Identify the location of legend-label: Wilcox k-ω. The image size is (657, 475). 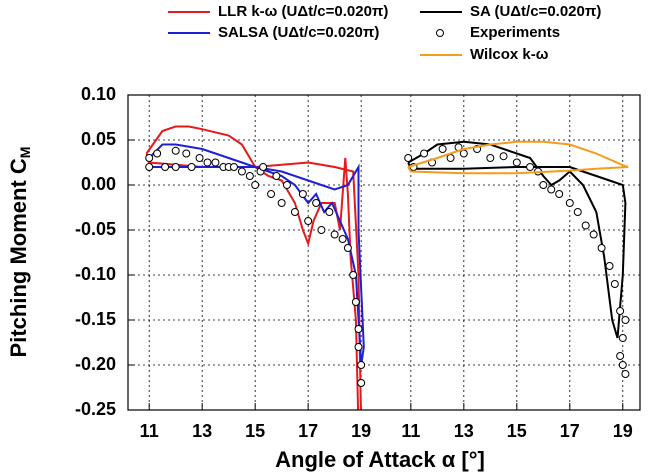
(509, 54).